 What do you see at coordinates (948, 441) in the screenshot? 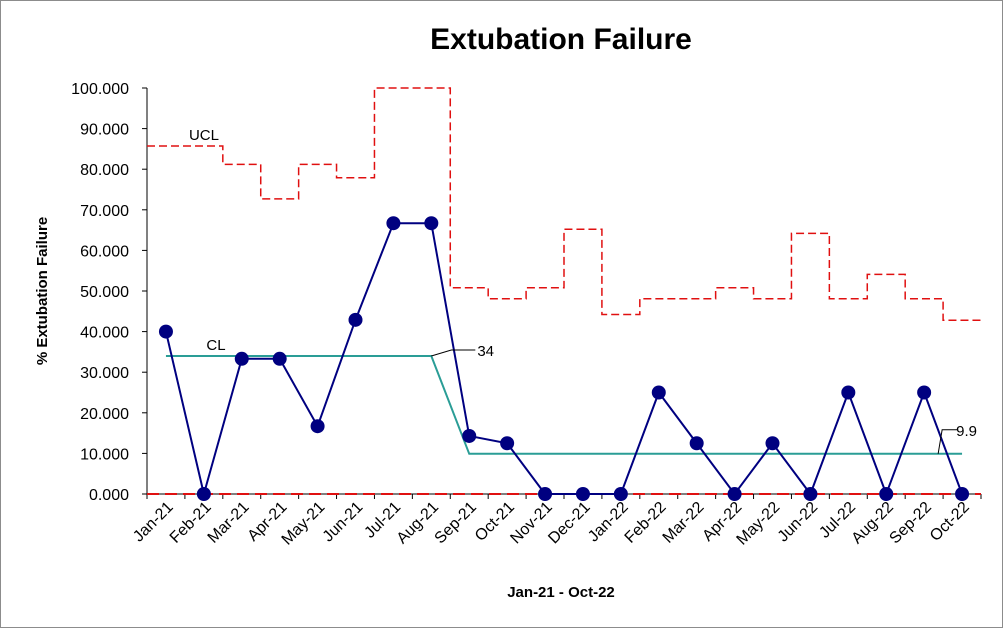
I see `cl2-callout-leader` at bounding box center [948, 441].